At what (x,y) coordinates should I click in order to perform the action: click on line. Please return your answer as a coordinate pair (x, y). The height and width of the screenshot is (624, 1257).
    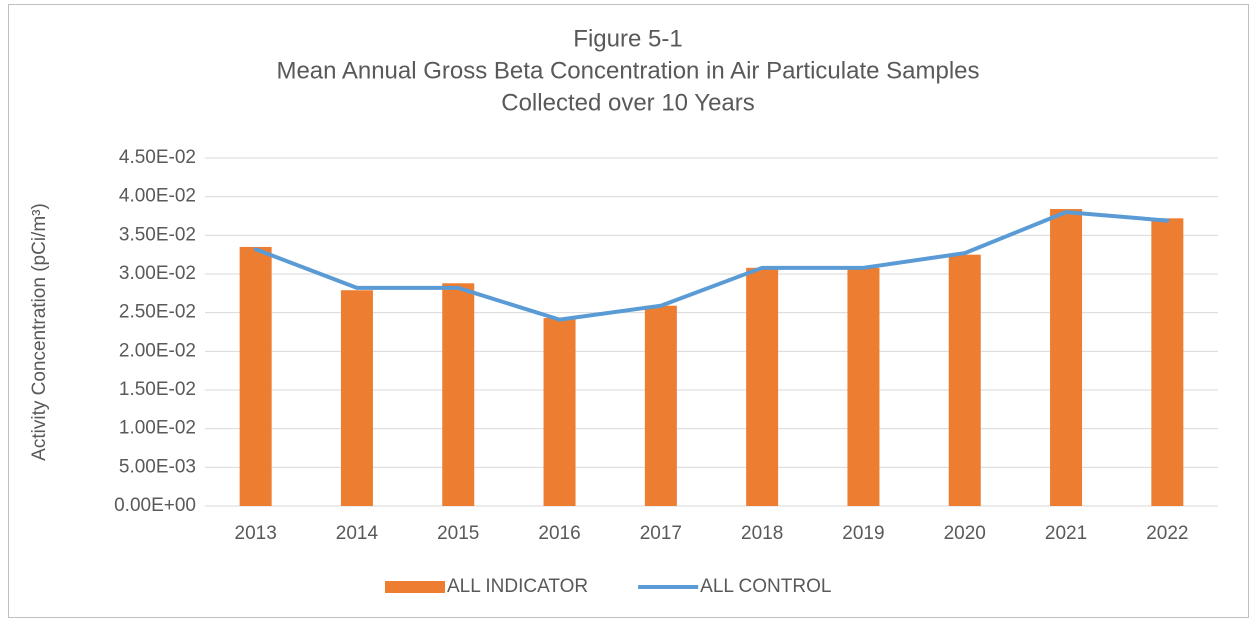
    Looking at the image, I should click on (711, 266).